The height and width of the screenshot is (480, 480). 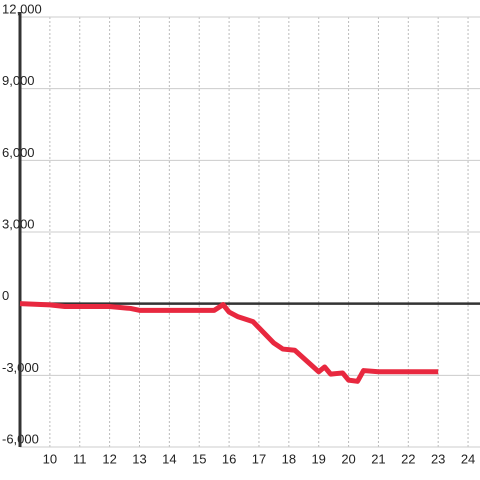 What do you see at coordinates (378, 458) in the screenshot?
I see `x-tick-label: 21` at bounding box center [378, 458].